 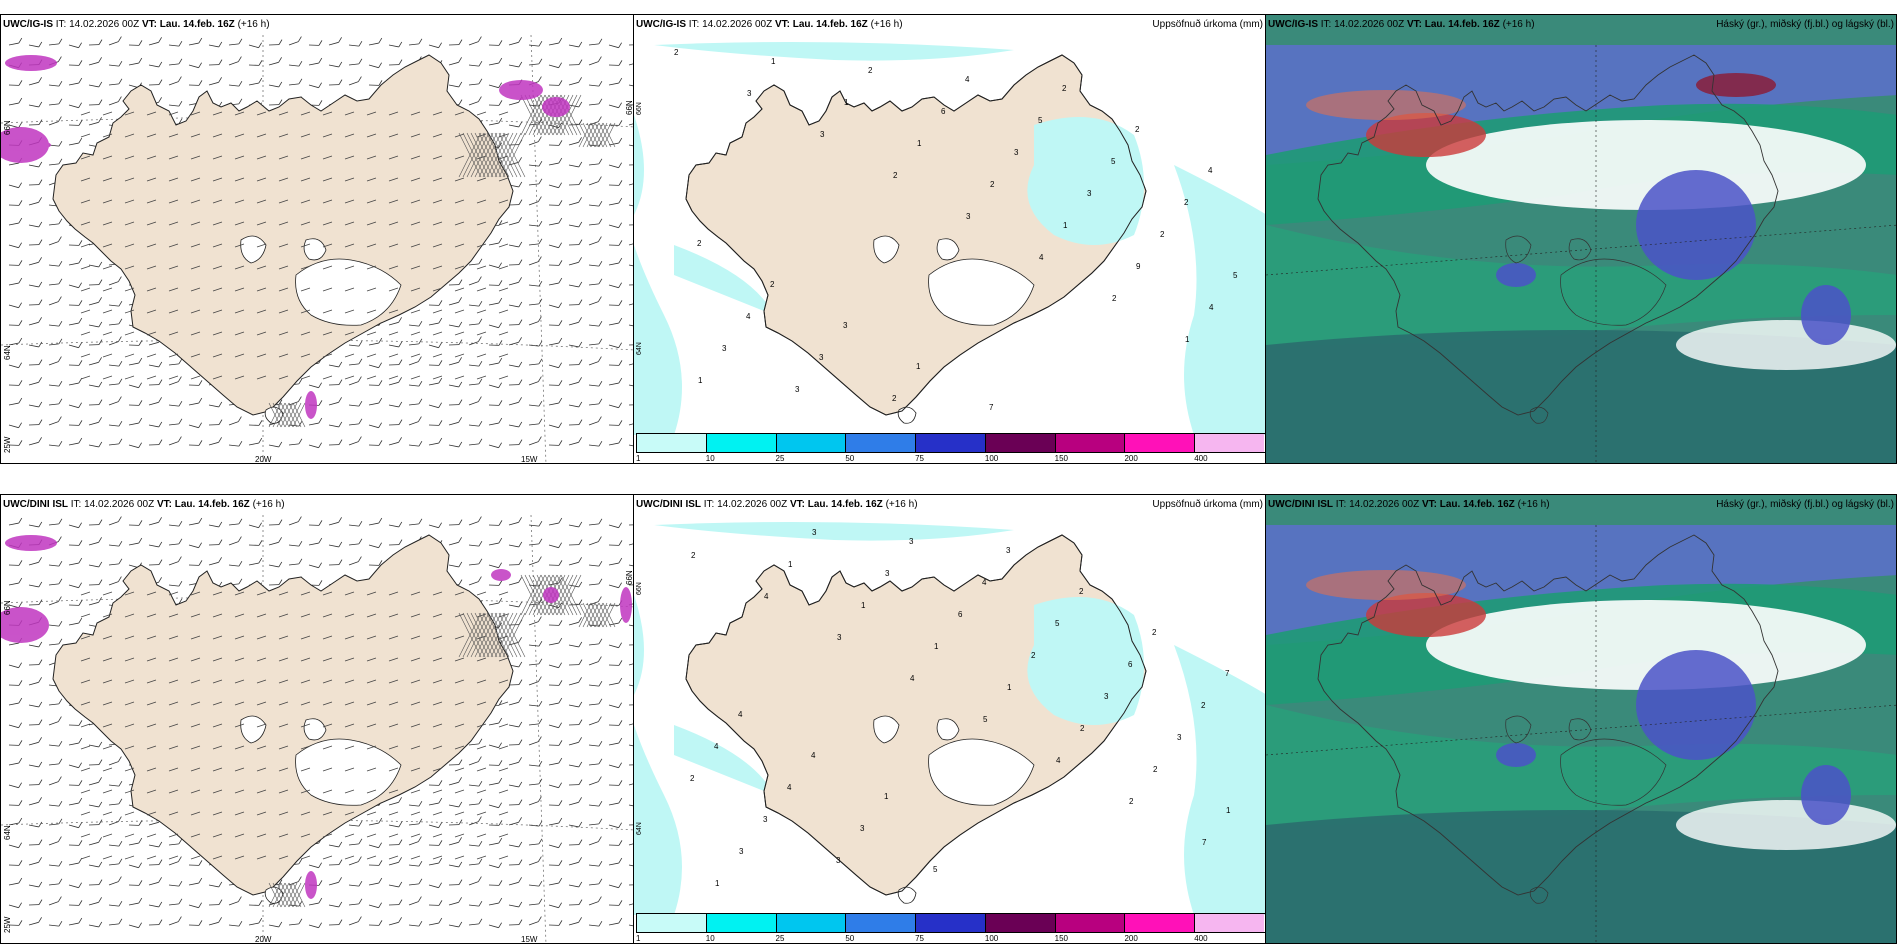 I want to click on precip-map-row1: 2 3 3 2 3 4 2 1 1 1 1 1 2 1 9 4 3 3 2 6 3 3 2 5 4 3 2 4 5 5 2 2 2 3 1 7 2 2 4, so click(x=949, y=238).